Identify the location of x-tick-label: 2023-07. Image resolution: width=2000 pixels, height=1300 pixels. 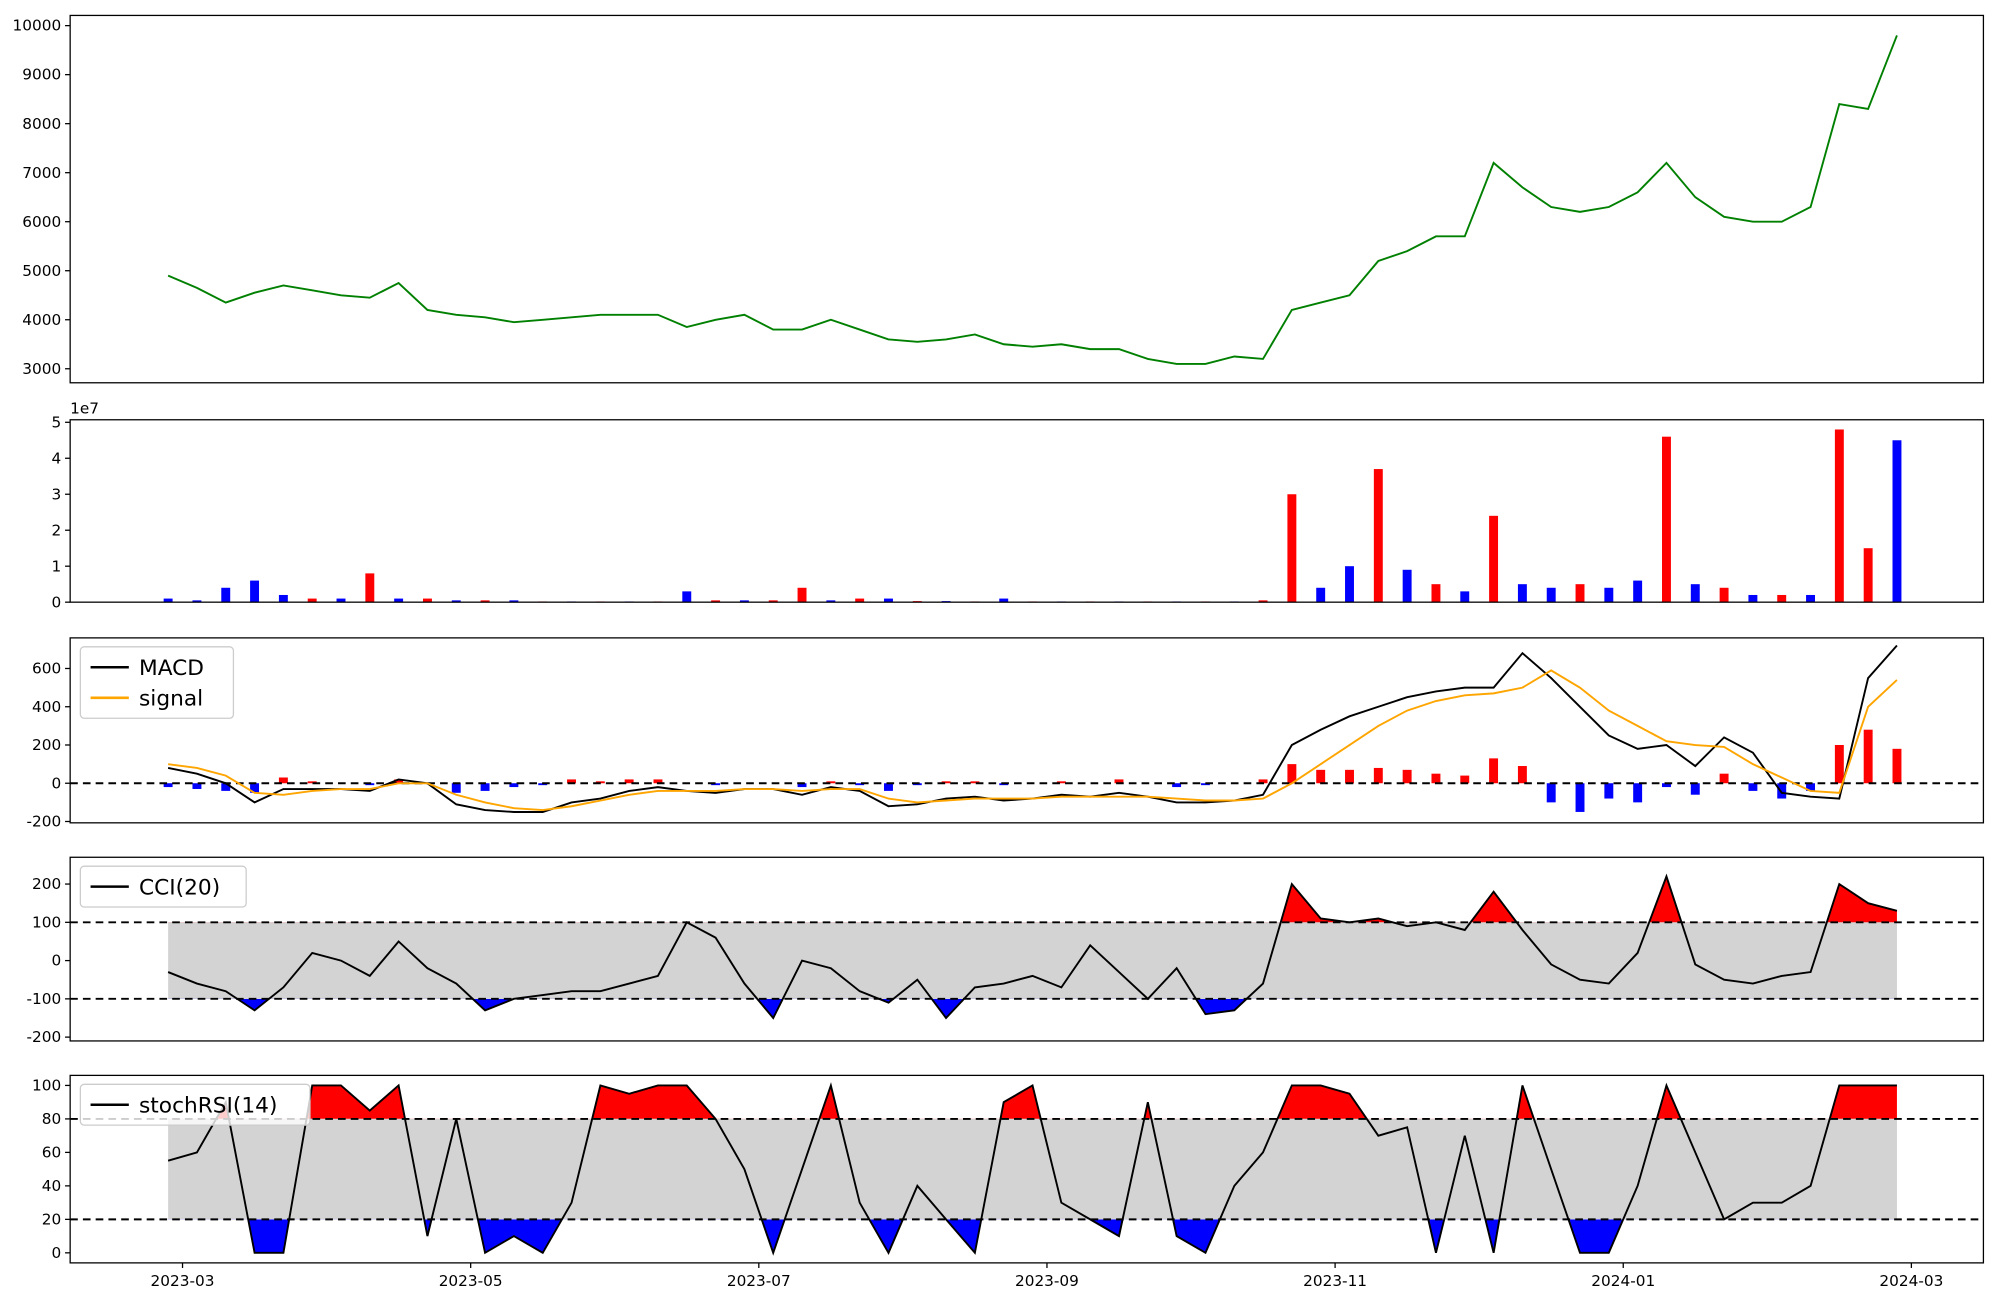
(759, 1281).